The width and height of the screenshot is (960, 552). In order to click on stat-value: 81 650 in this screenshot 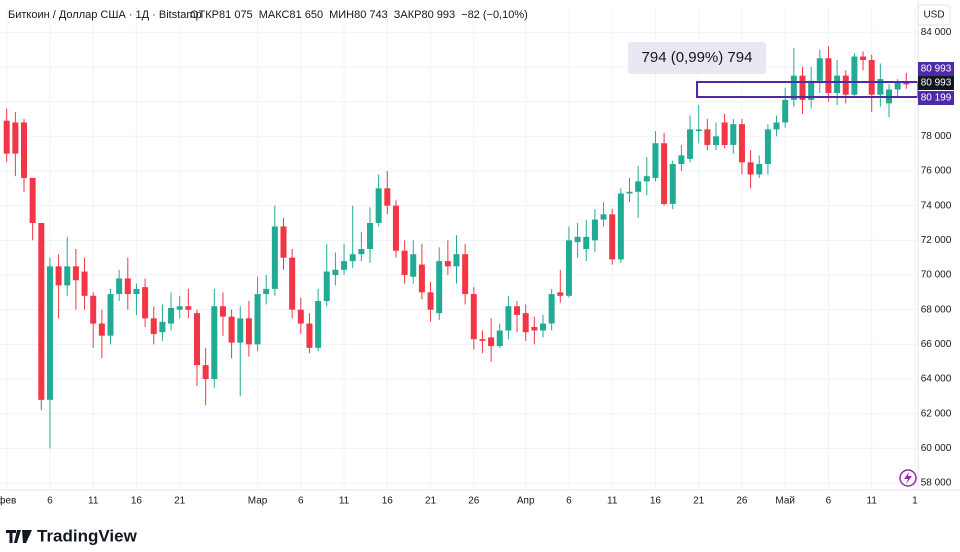, I will do `click(306, 15)`.